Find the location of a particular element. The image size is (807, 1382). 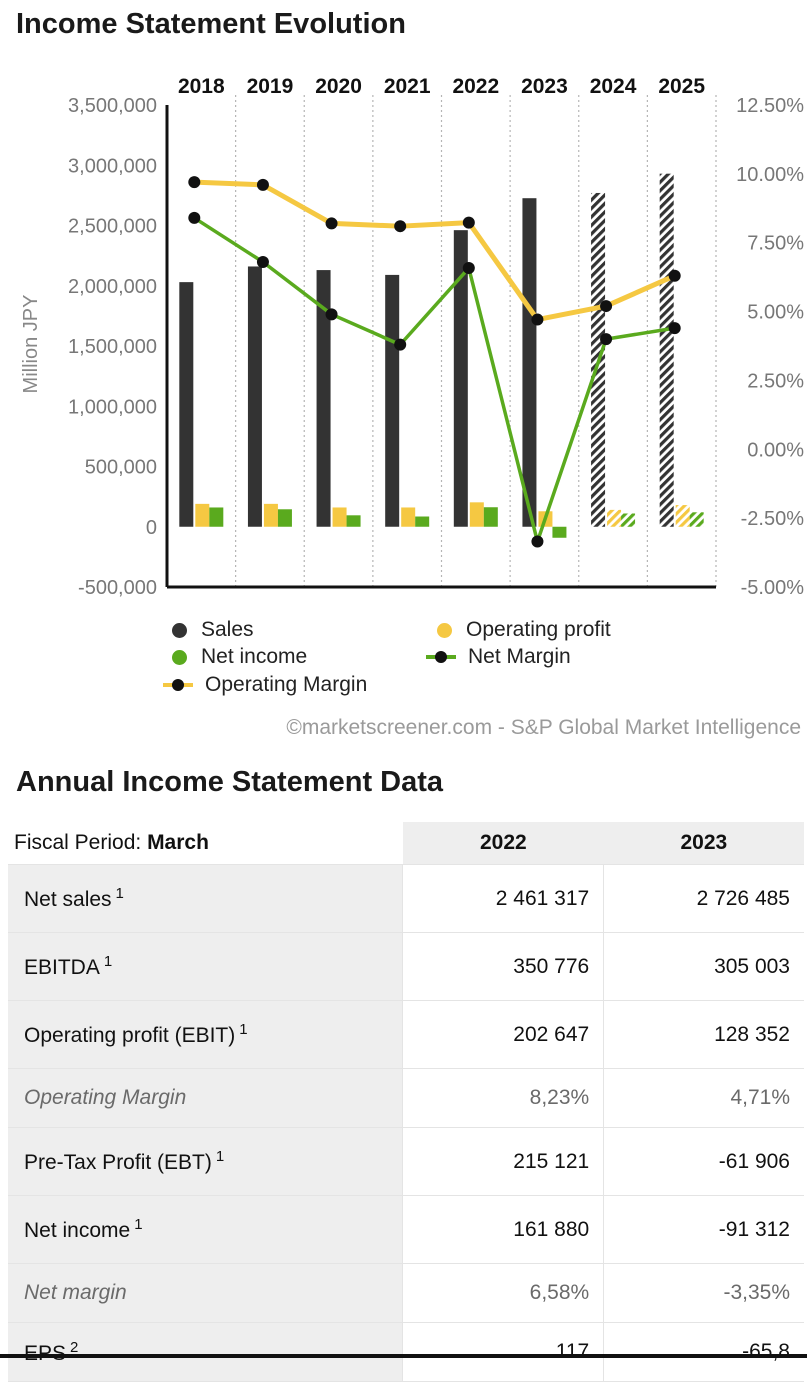

y-tick-label: 0 is located at coordinates (151, 528).